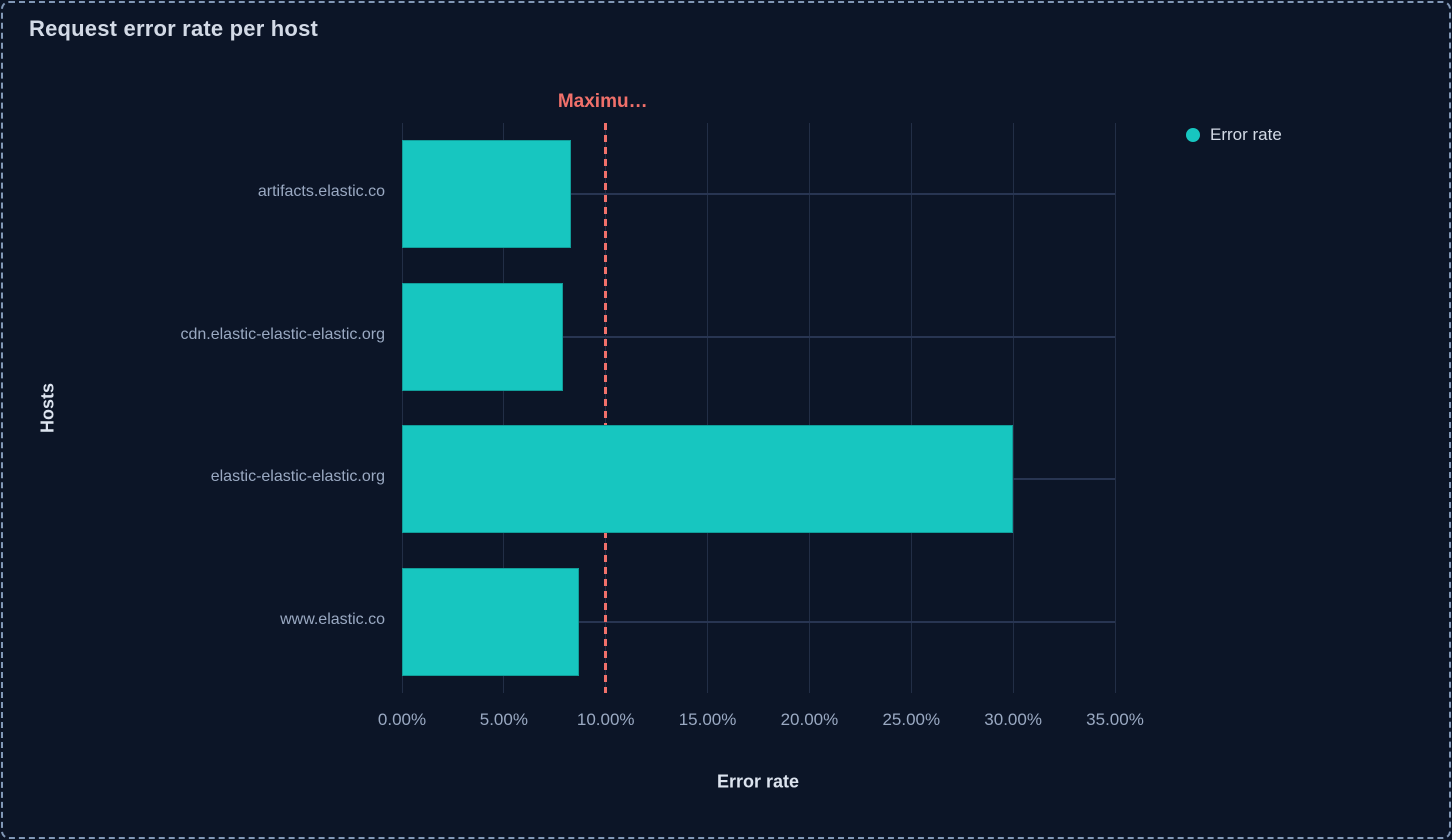 The height and width of the screenshot is (840, 1452). I want to click on x-axis-tick-label: 35.00%, so click(1115, 719).